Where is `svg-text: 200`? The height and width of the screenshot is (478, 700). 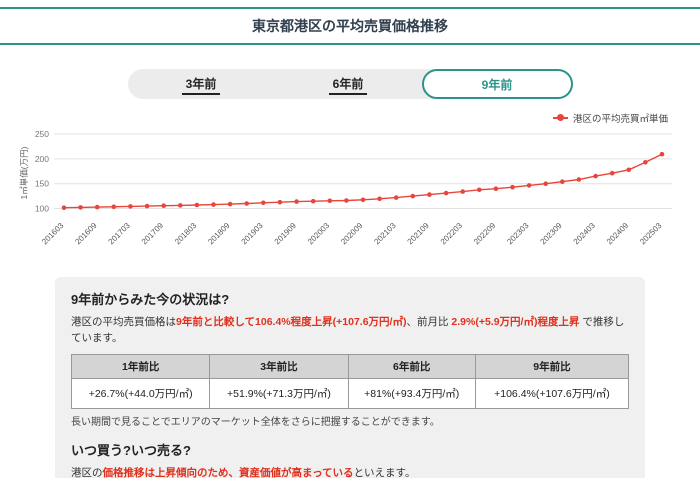
svg-text: 200 is located at coordinates (42, 159).